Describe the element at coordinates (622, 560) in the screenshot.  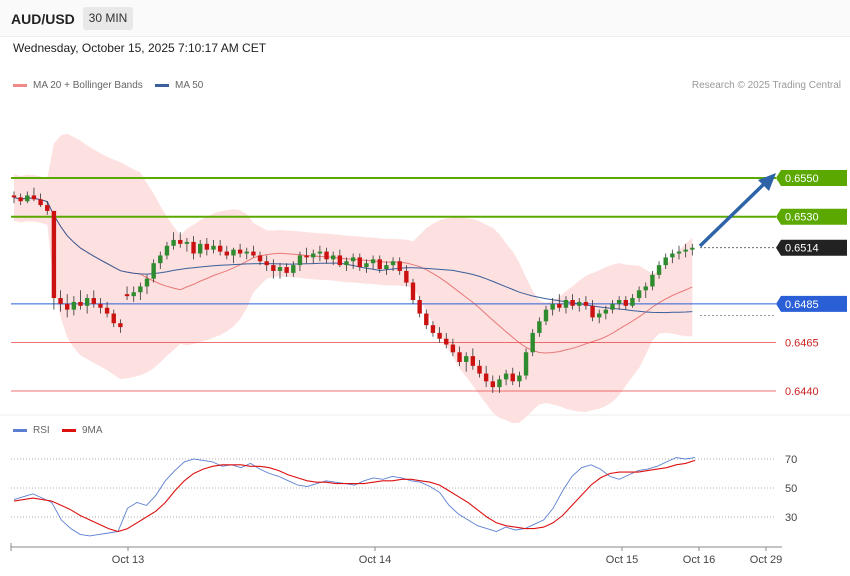
I see `x-axis-tick-label: Oct 15` at that location.